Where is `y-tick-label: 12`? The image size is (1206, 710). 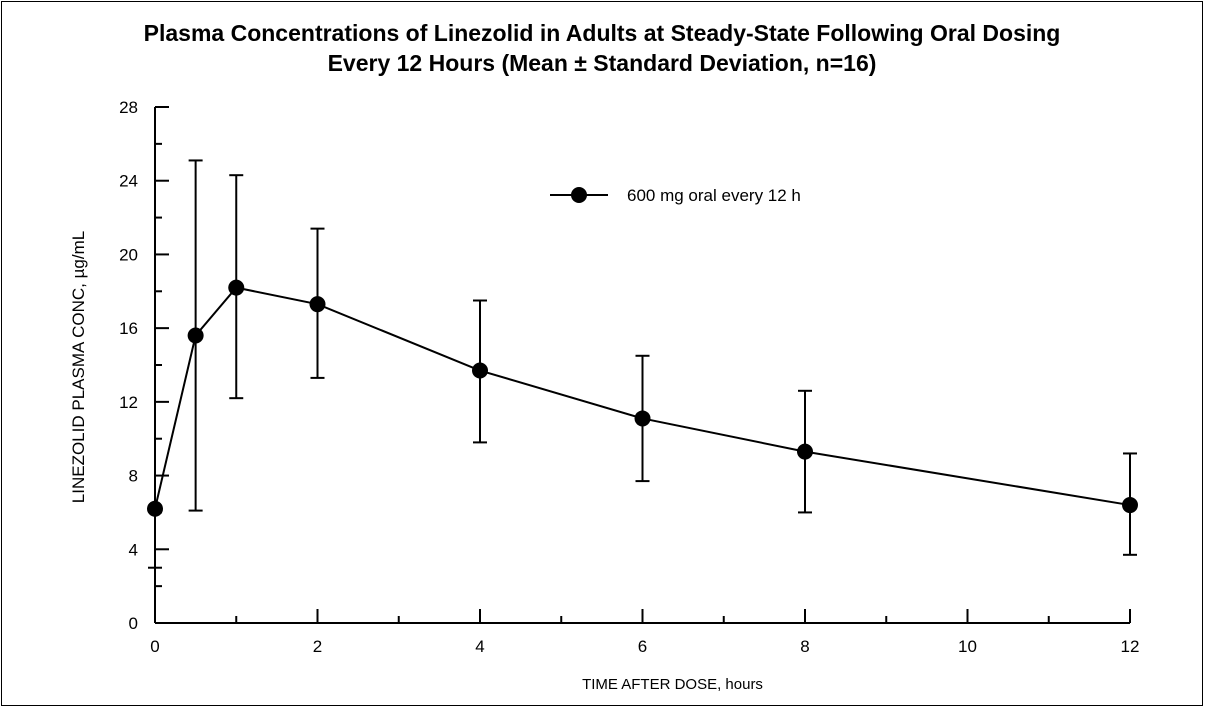
y-tick-label: 12 is located at coordinates (128, 402).